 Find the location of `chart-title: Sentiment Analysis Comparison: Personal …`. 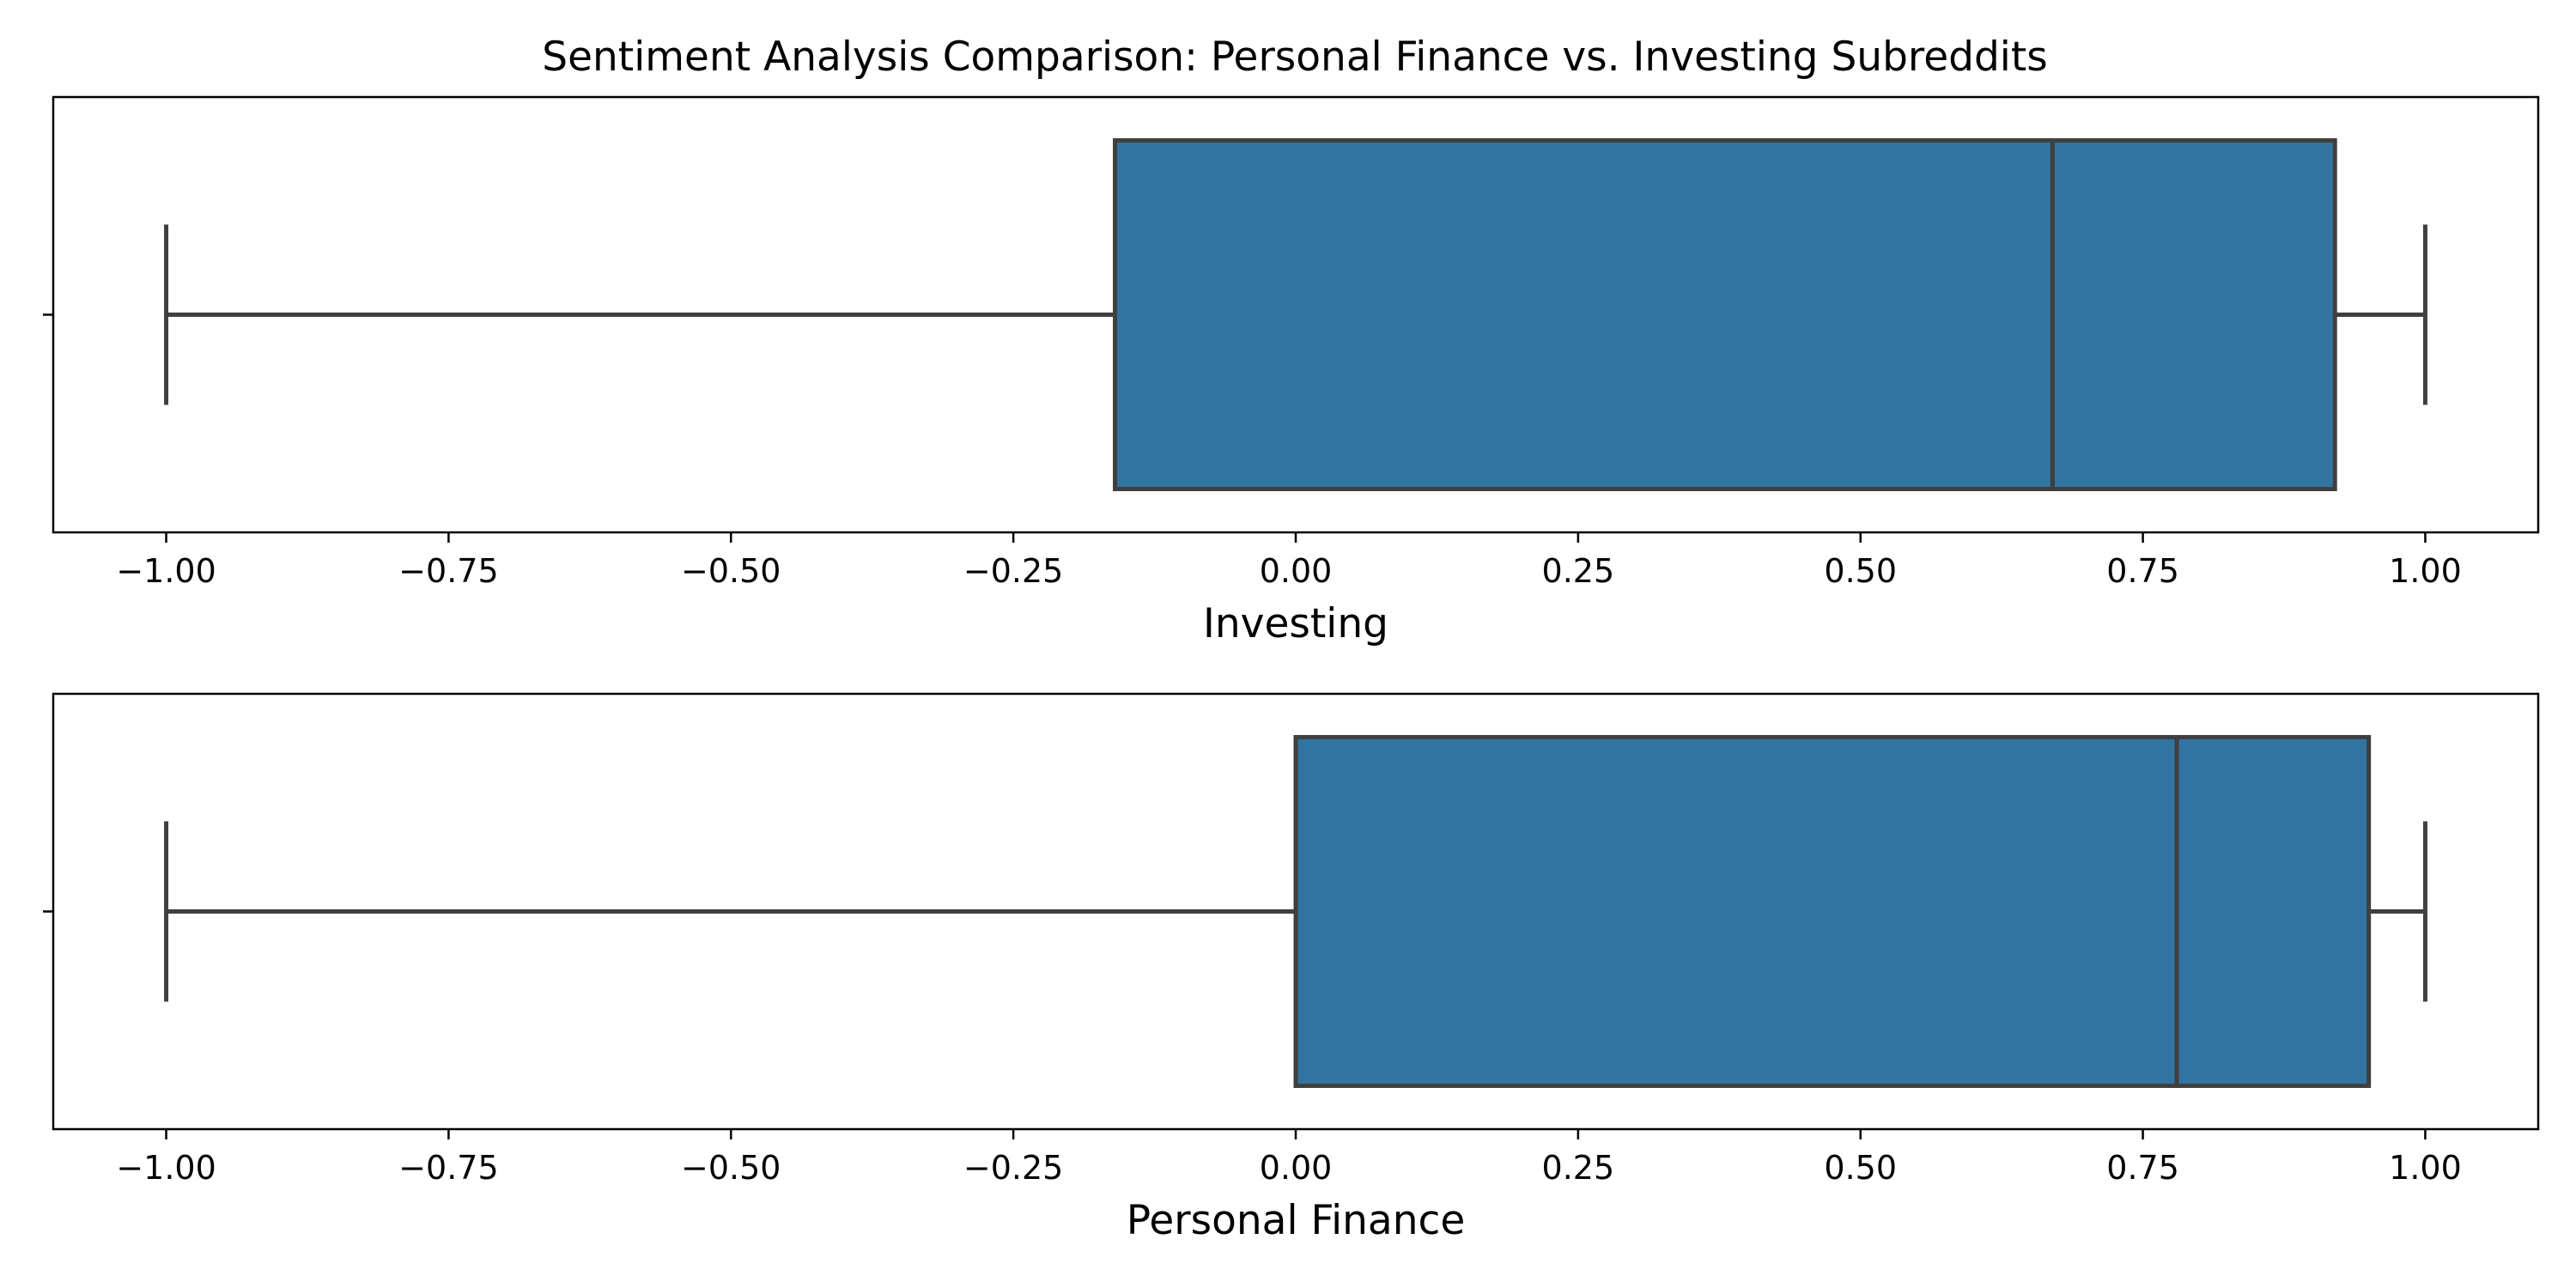

chart-title: Sentiment Analysis Comparison: Personal … is located at coordinates (1295, 57).